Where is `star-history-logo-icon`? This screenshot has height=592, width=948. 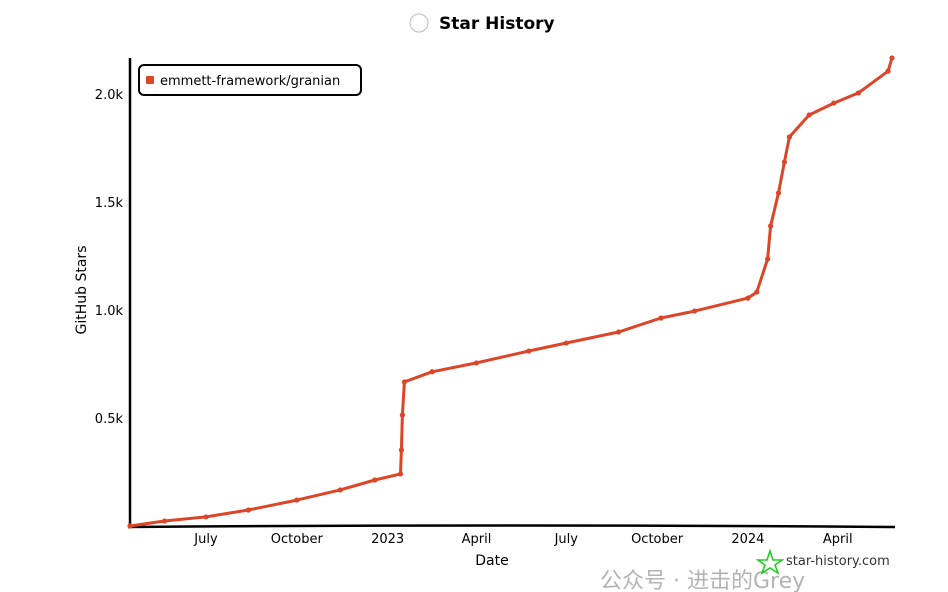 star-history-logo-icon is located at coordinates (419, 23).